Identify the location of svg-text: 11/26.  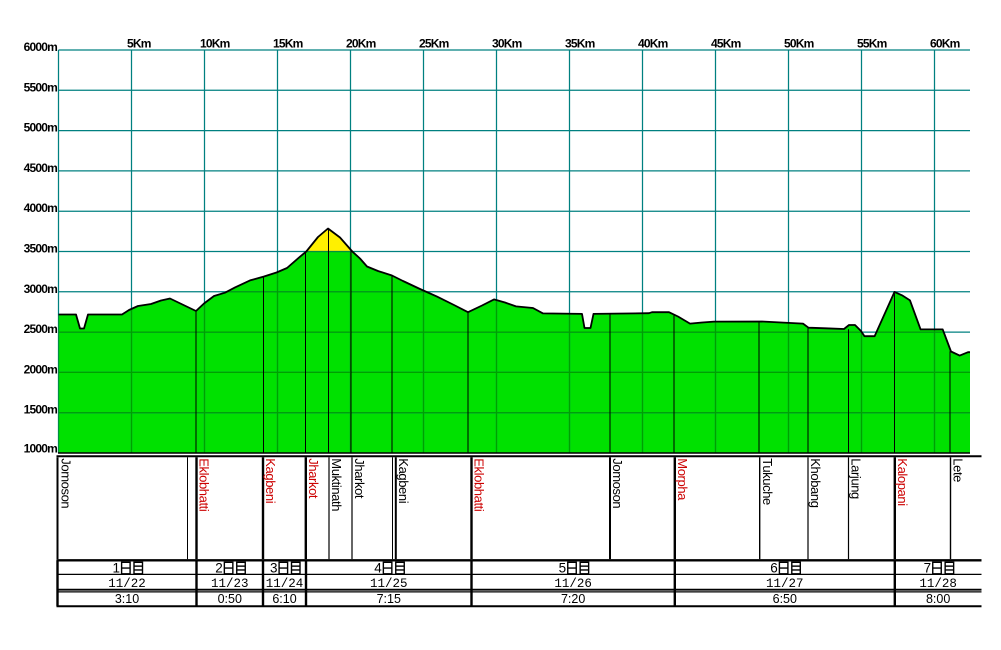
(573, 584).